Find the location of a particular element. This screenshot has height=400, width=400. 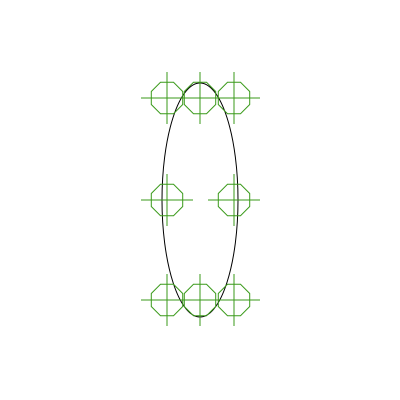

marker-bottom-right is located at coordinates (234, 300).